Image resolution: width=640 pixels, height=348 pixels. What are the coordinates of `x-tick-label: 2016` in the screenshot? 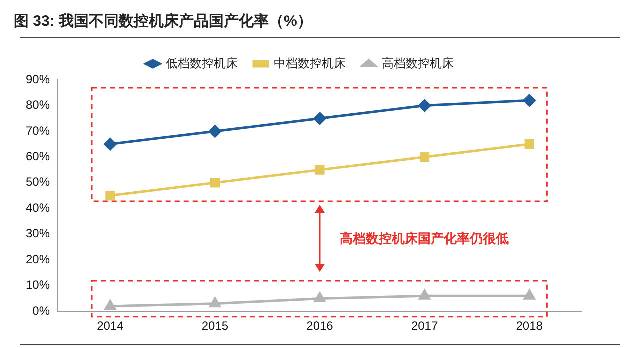 It's located at (320, 326).